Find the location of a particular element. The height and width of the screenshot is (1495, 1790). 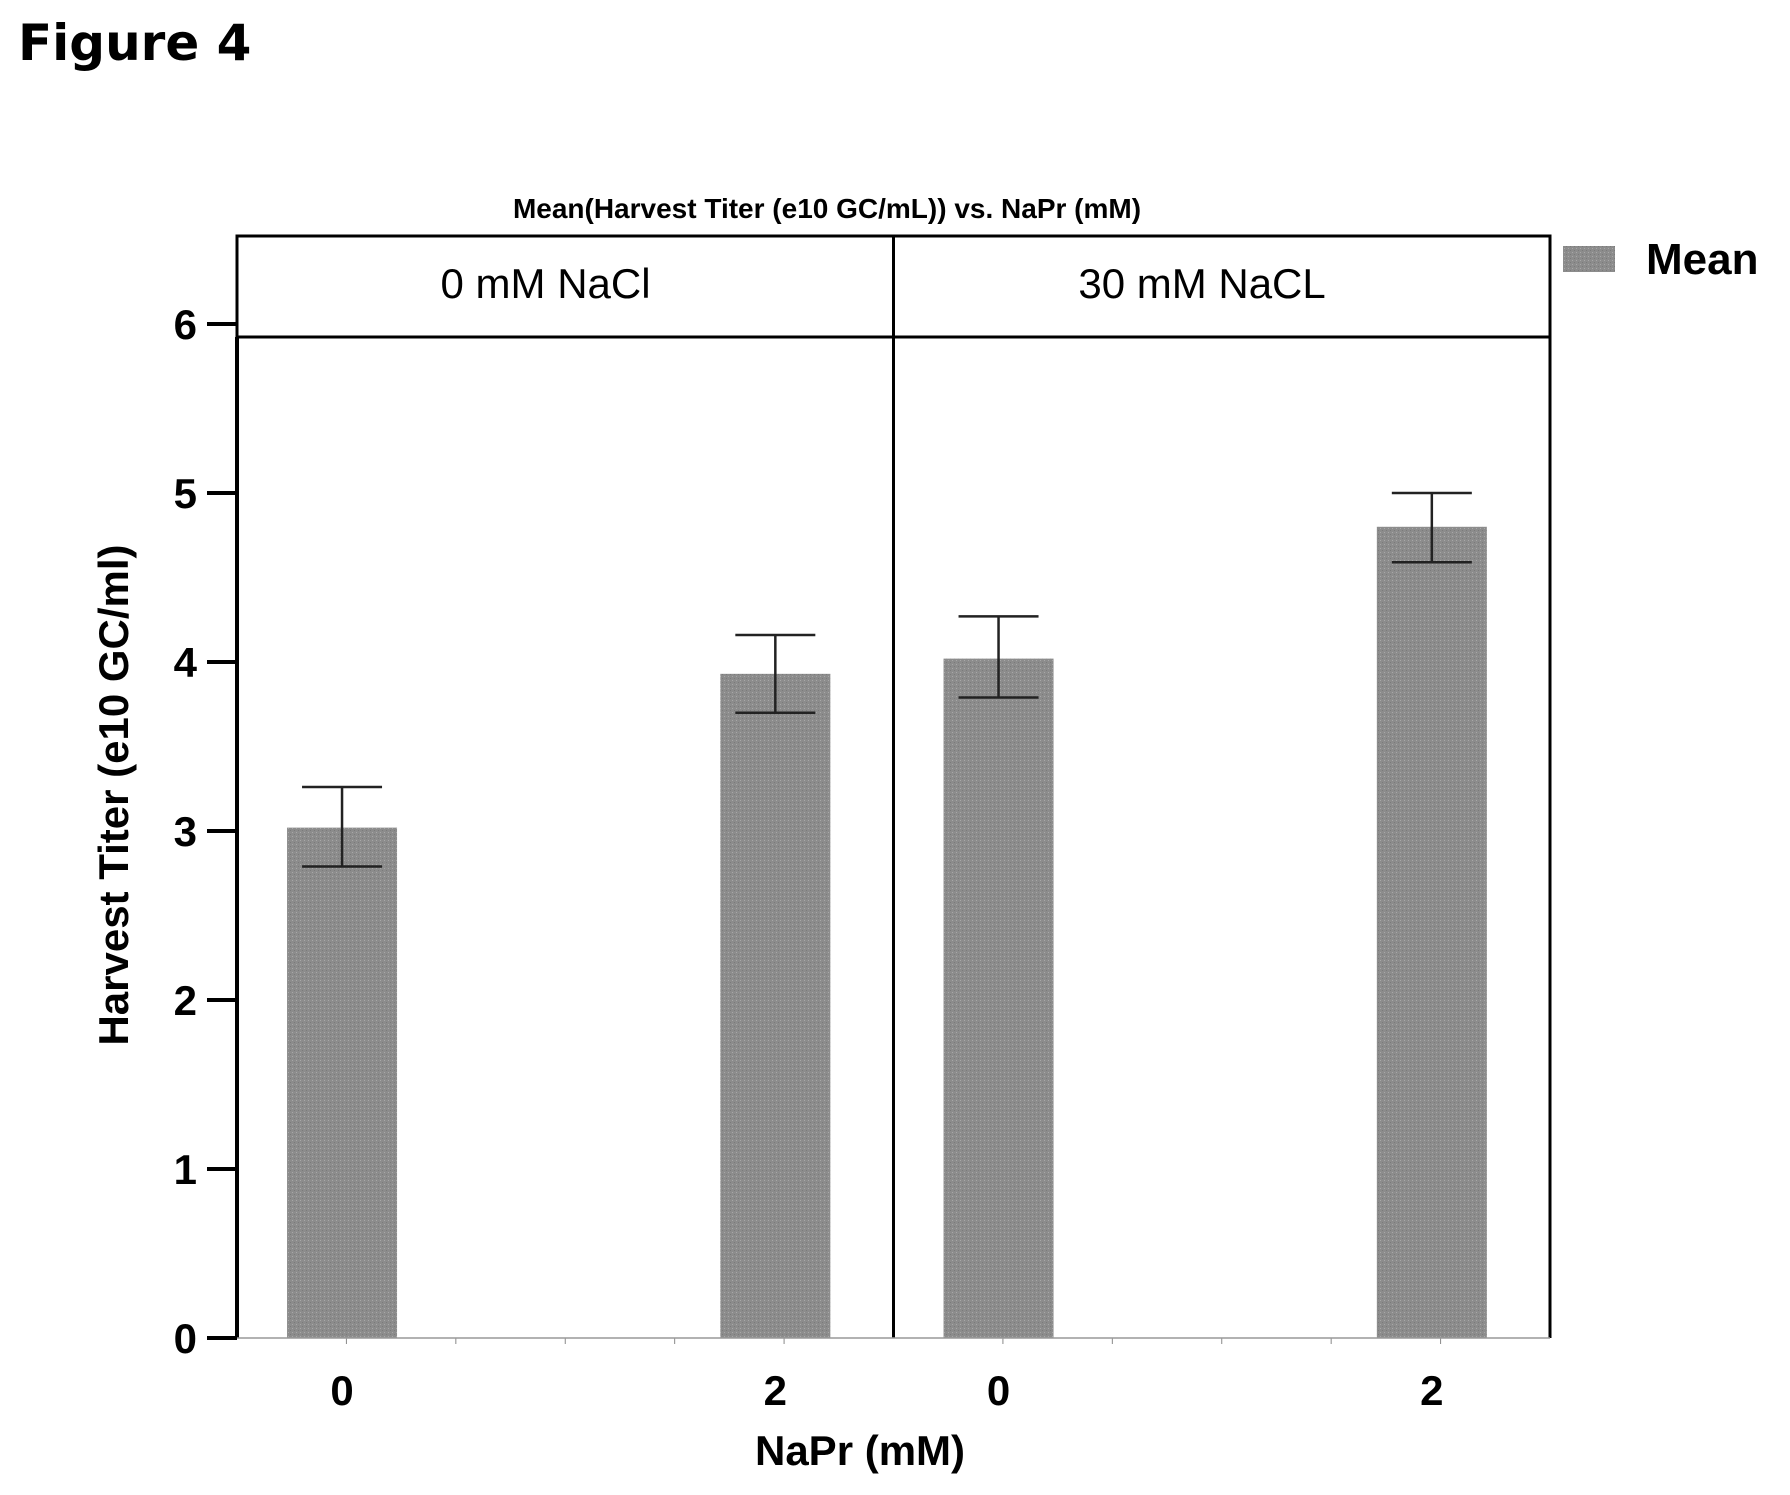

y-tick-label: 0 is located at coordinates (185, 1338).